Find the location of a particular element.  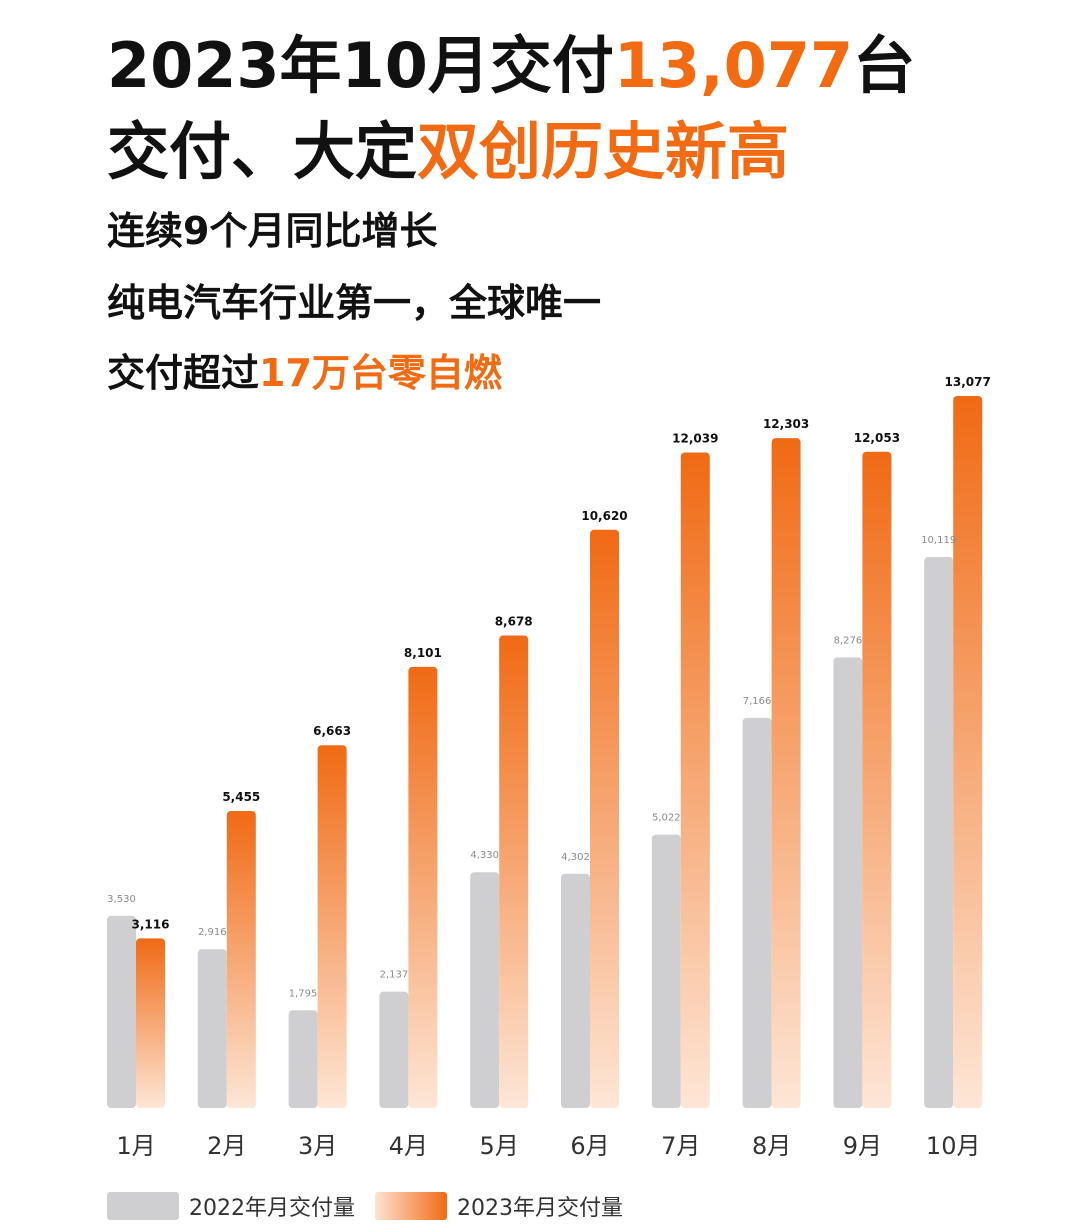

headline-line-2-highlight: 双创历史新高 is located at coordinates (603, 151).